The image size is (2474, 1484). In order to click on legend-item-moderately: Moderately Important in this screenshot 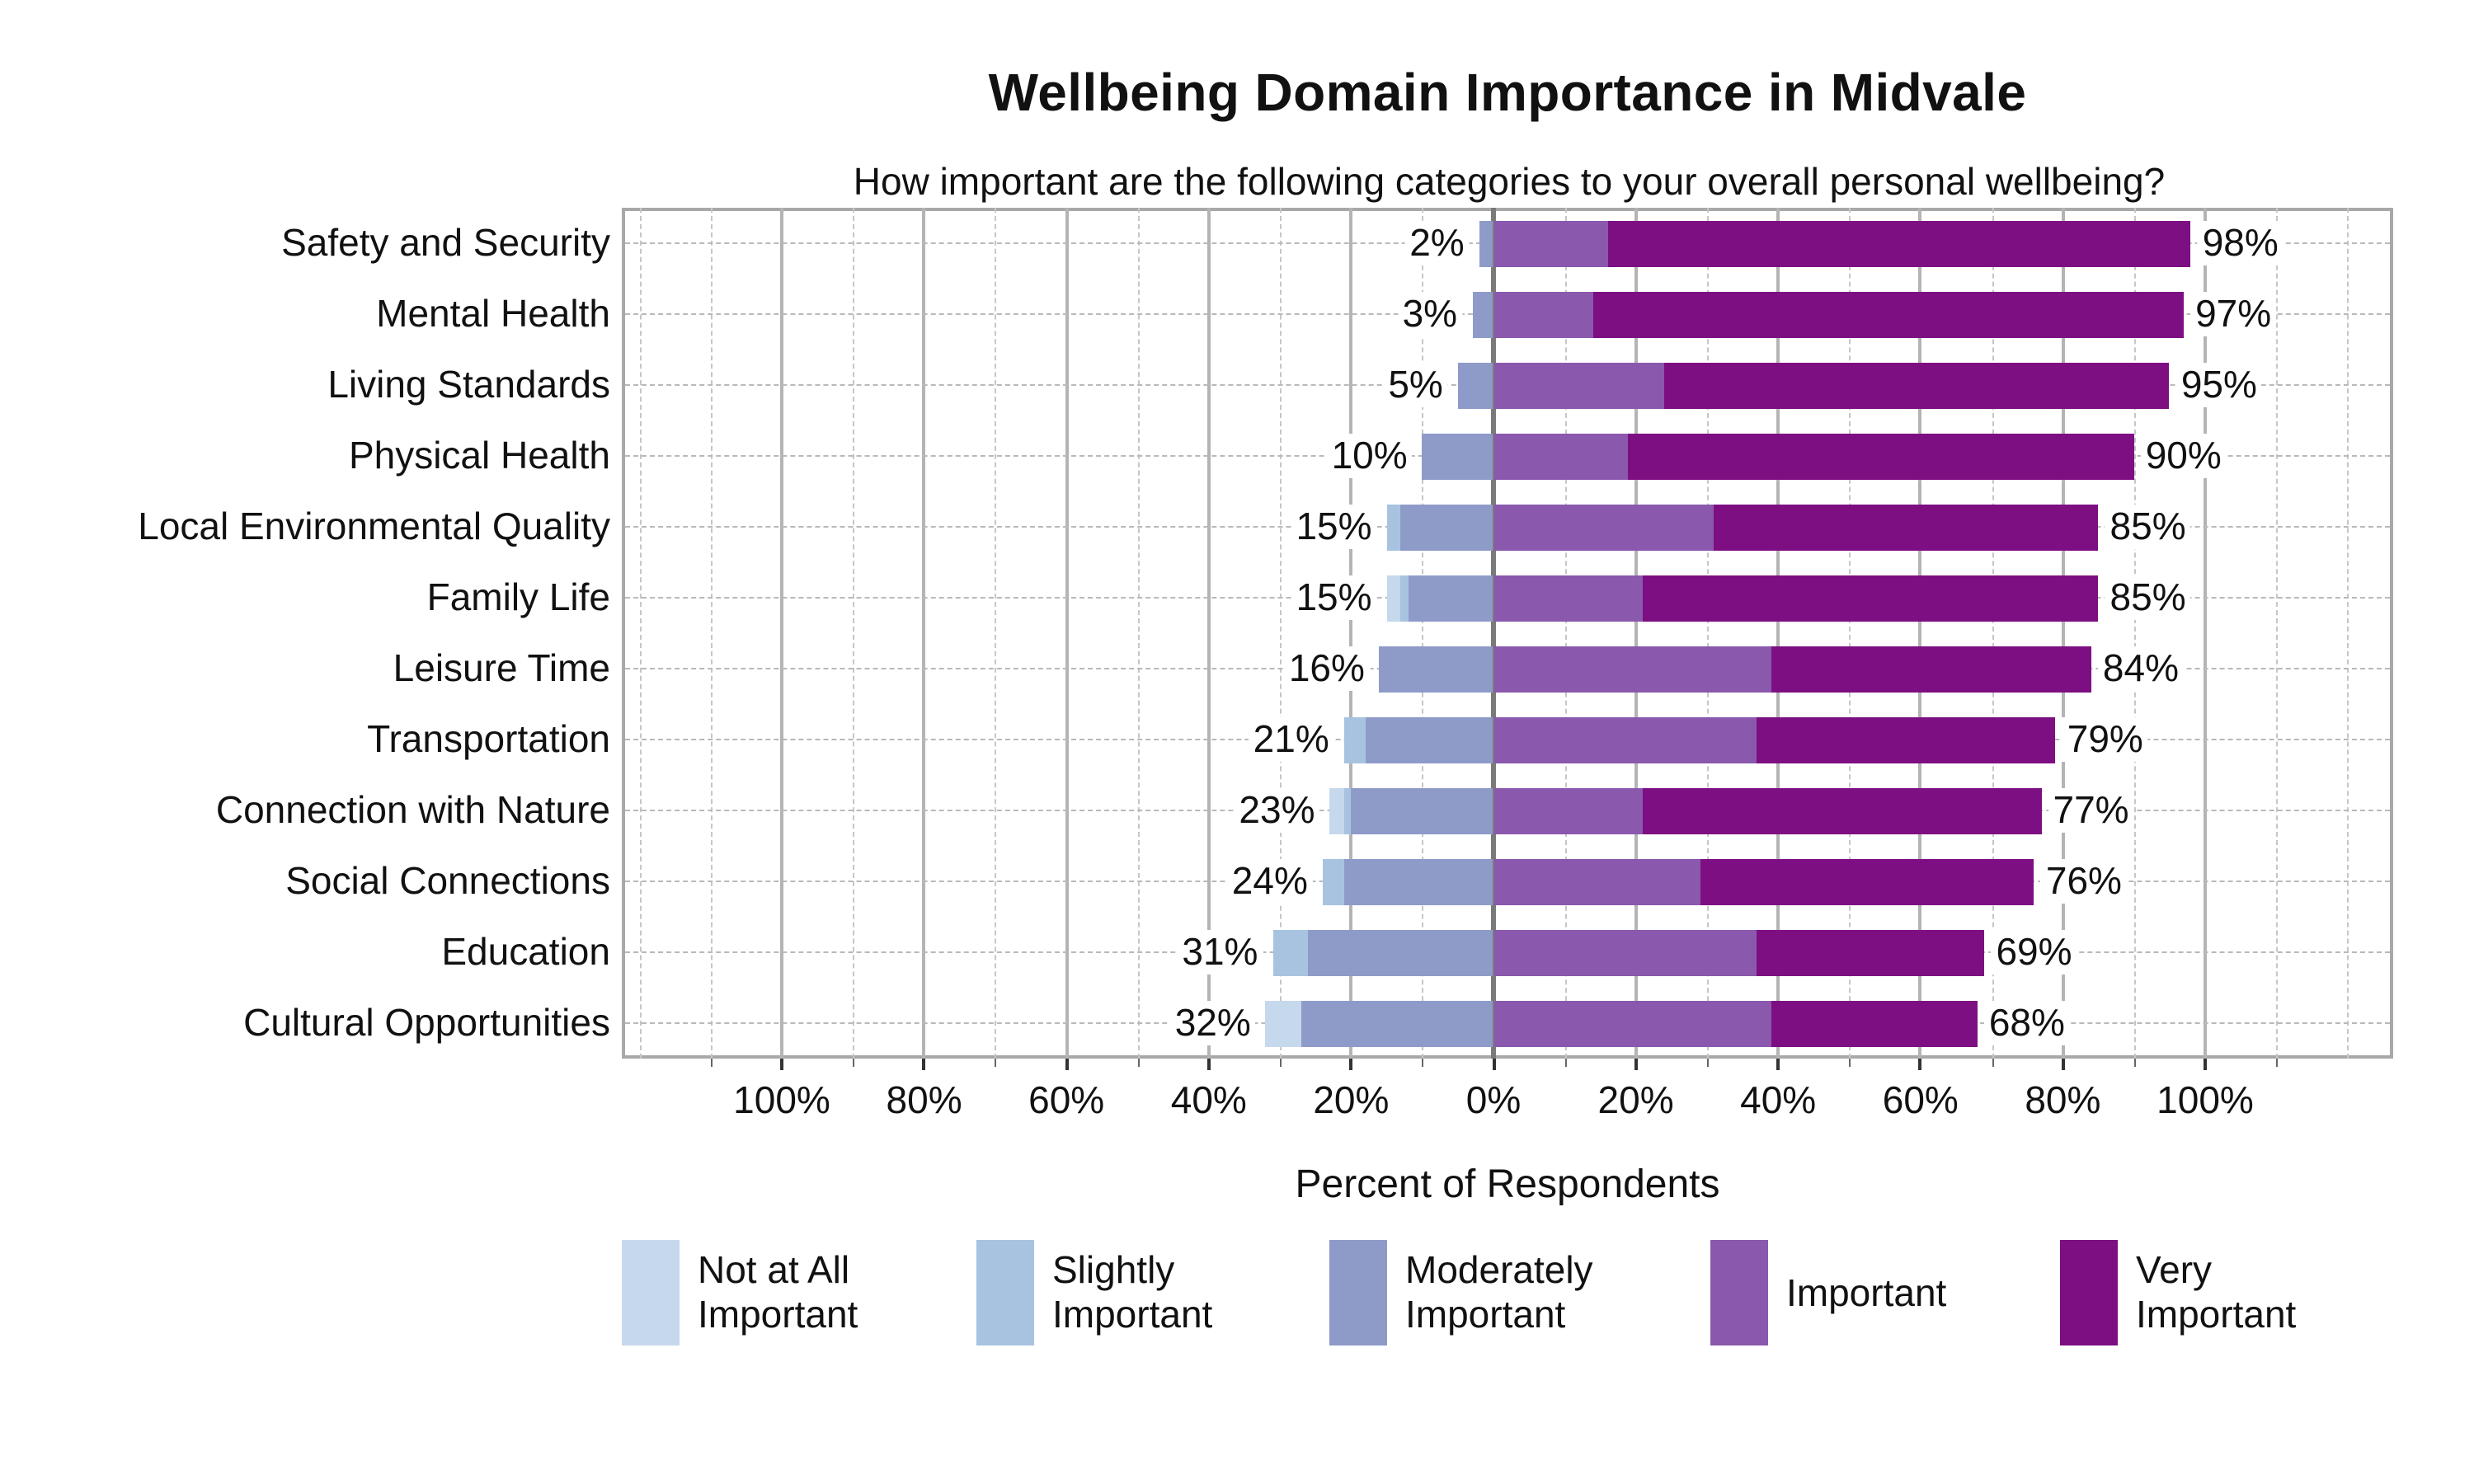, I will do `click(1461, 1292)`.